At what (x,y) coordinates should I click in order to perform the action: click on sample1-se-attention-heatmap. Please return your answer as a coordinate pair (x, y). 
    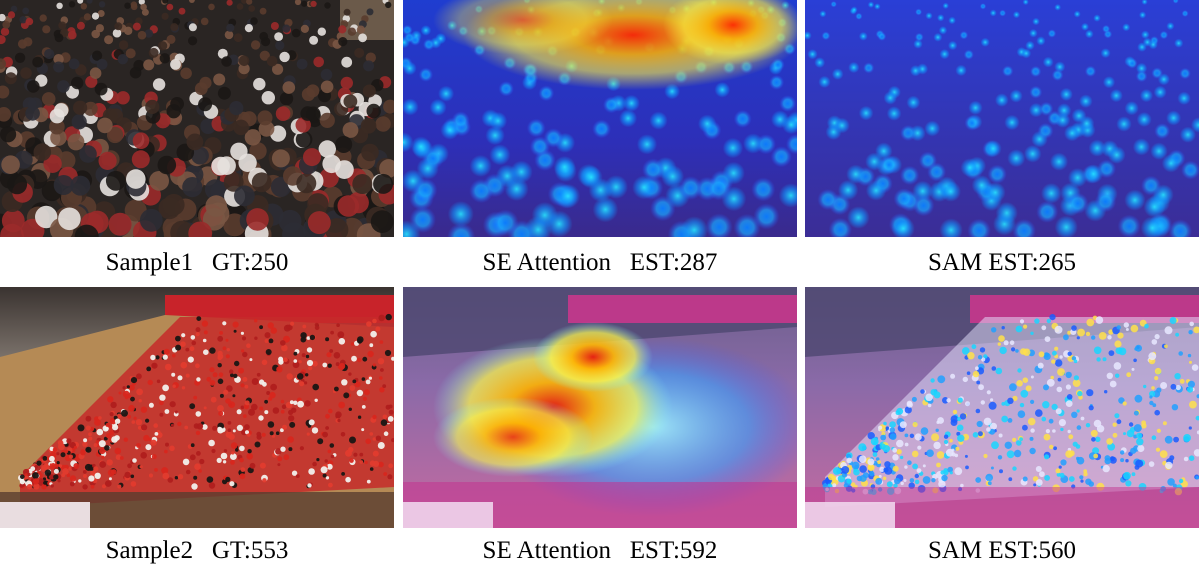
    Looking at the image, I should click on (600, 118).